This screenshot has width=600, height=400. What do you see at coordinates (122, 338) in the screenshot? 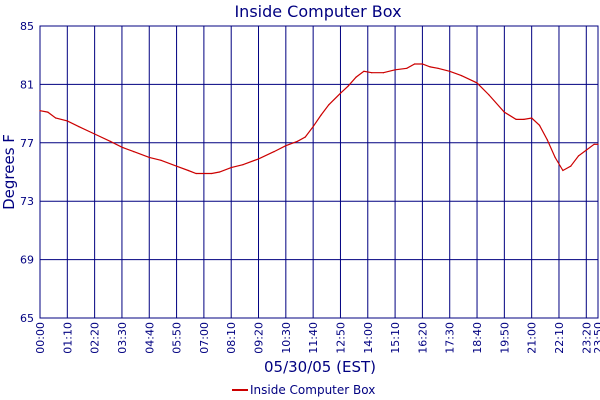
I see `x-tick-label: 03:30` at bounding box center [122, 338].